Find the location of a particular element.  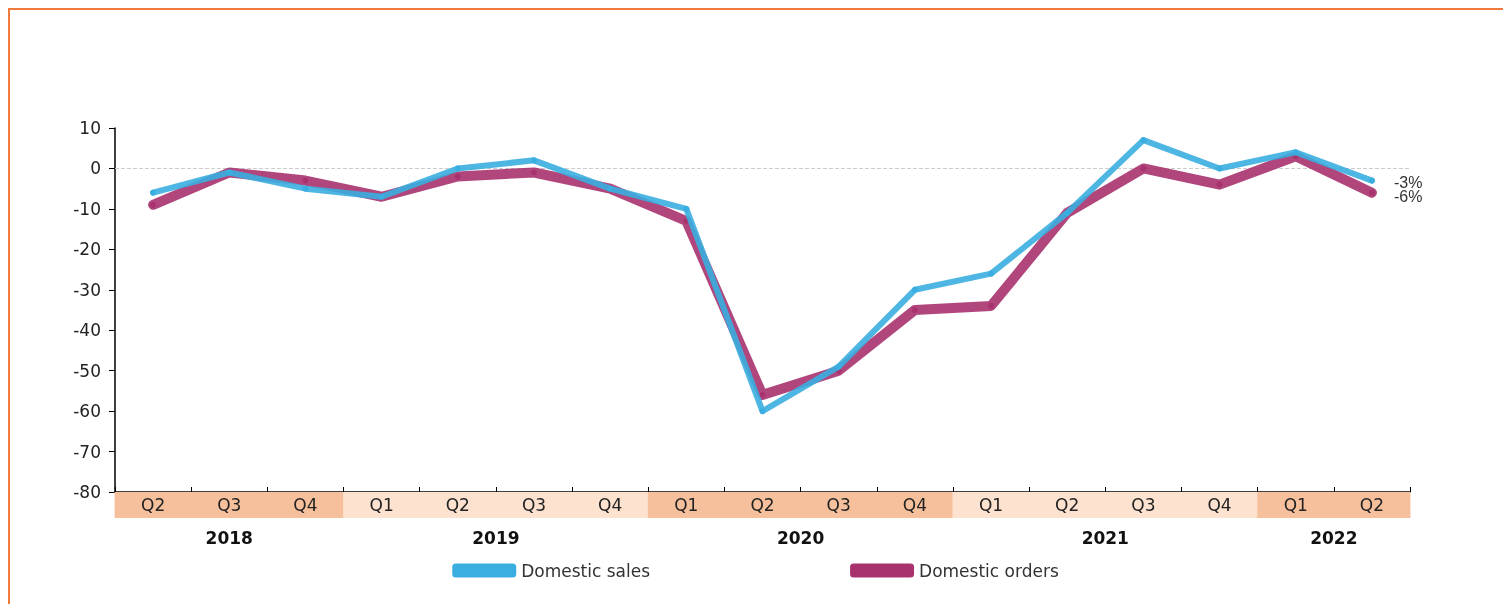

y-tick-label: -10 is located at coordinates (87, 208).